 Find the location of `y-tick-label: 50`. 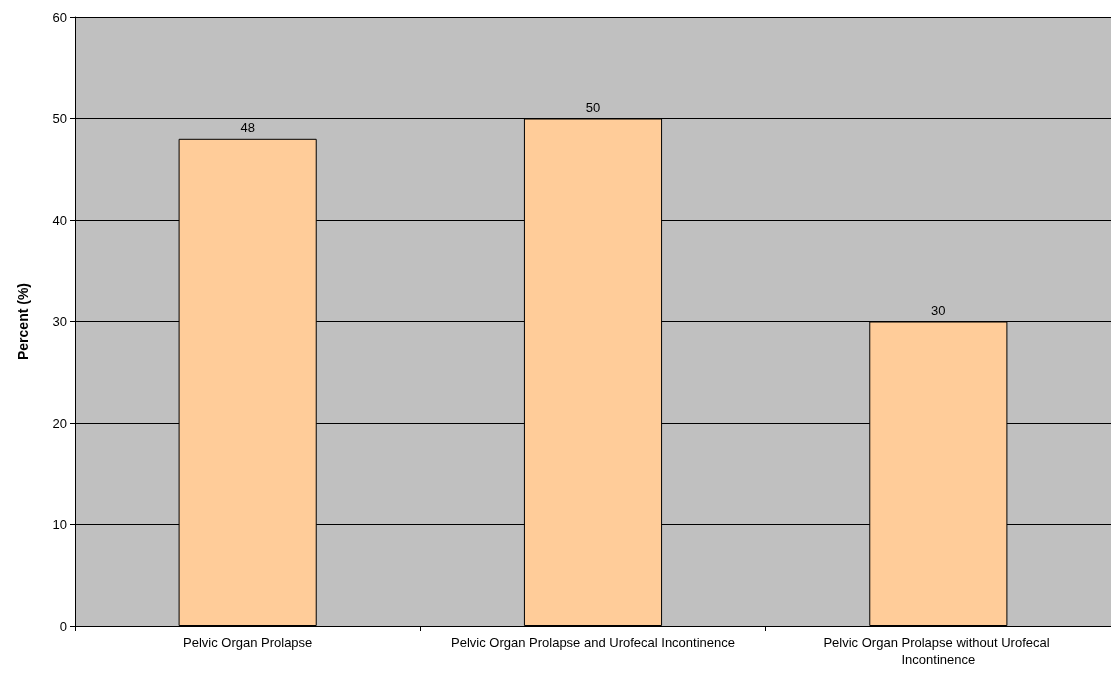

y-tick-label: 50 is located at coordinates (59, 118).